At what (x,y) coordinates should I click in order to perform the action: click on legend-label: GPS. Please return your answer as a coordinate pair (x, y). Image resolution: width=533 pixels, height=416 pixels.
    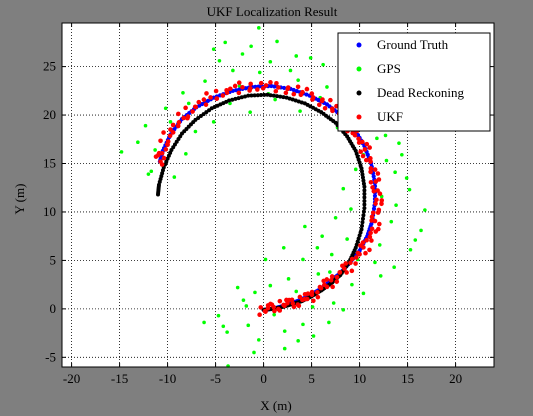
    Looking at the image, I should click on (389, 68).